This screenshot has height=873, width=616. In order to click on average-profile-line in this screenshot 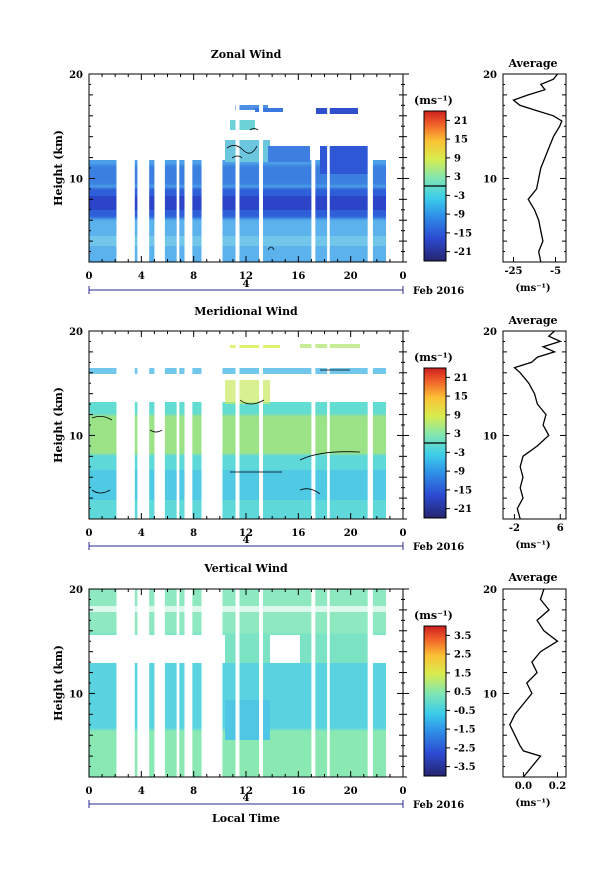, I will do `click(534, 683)`.